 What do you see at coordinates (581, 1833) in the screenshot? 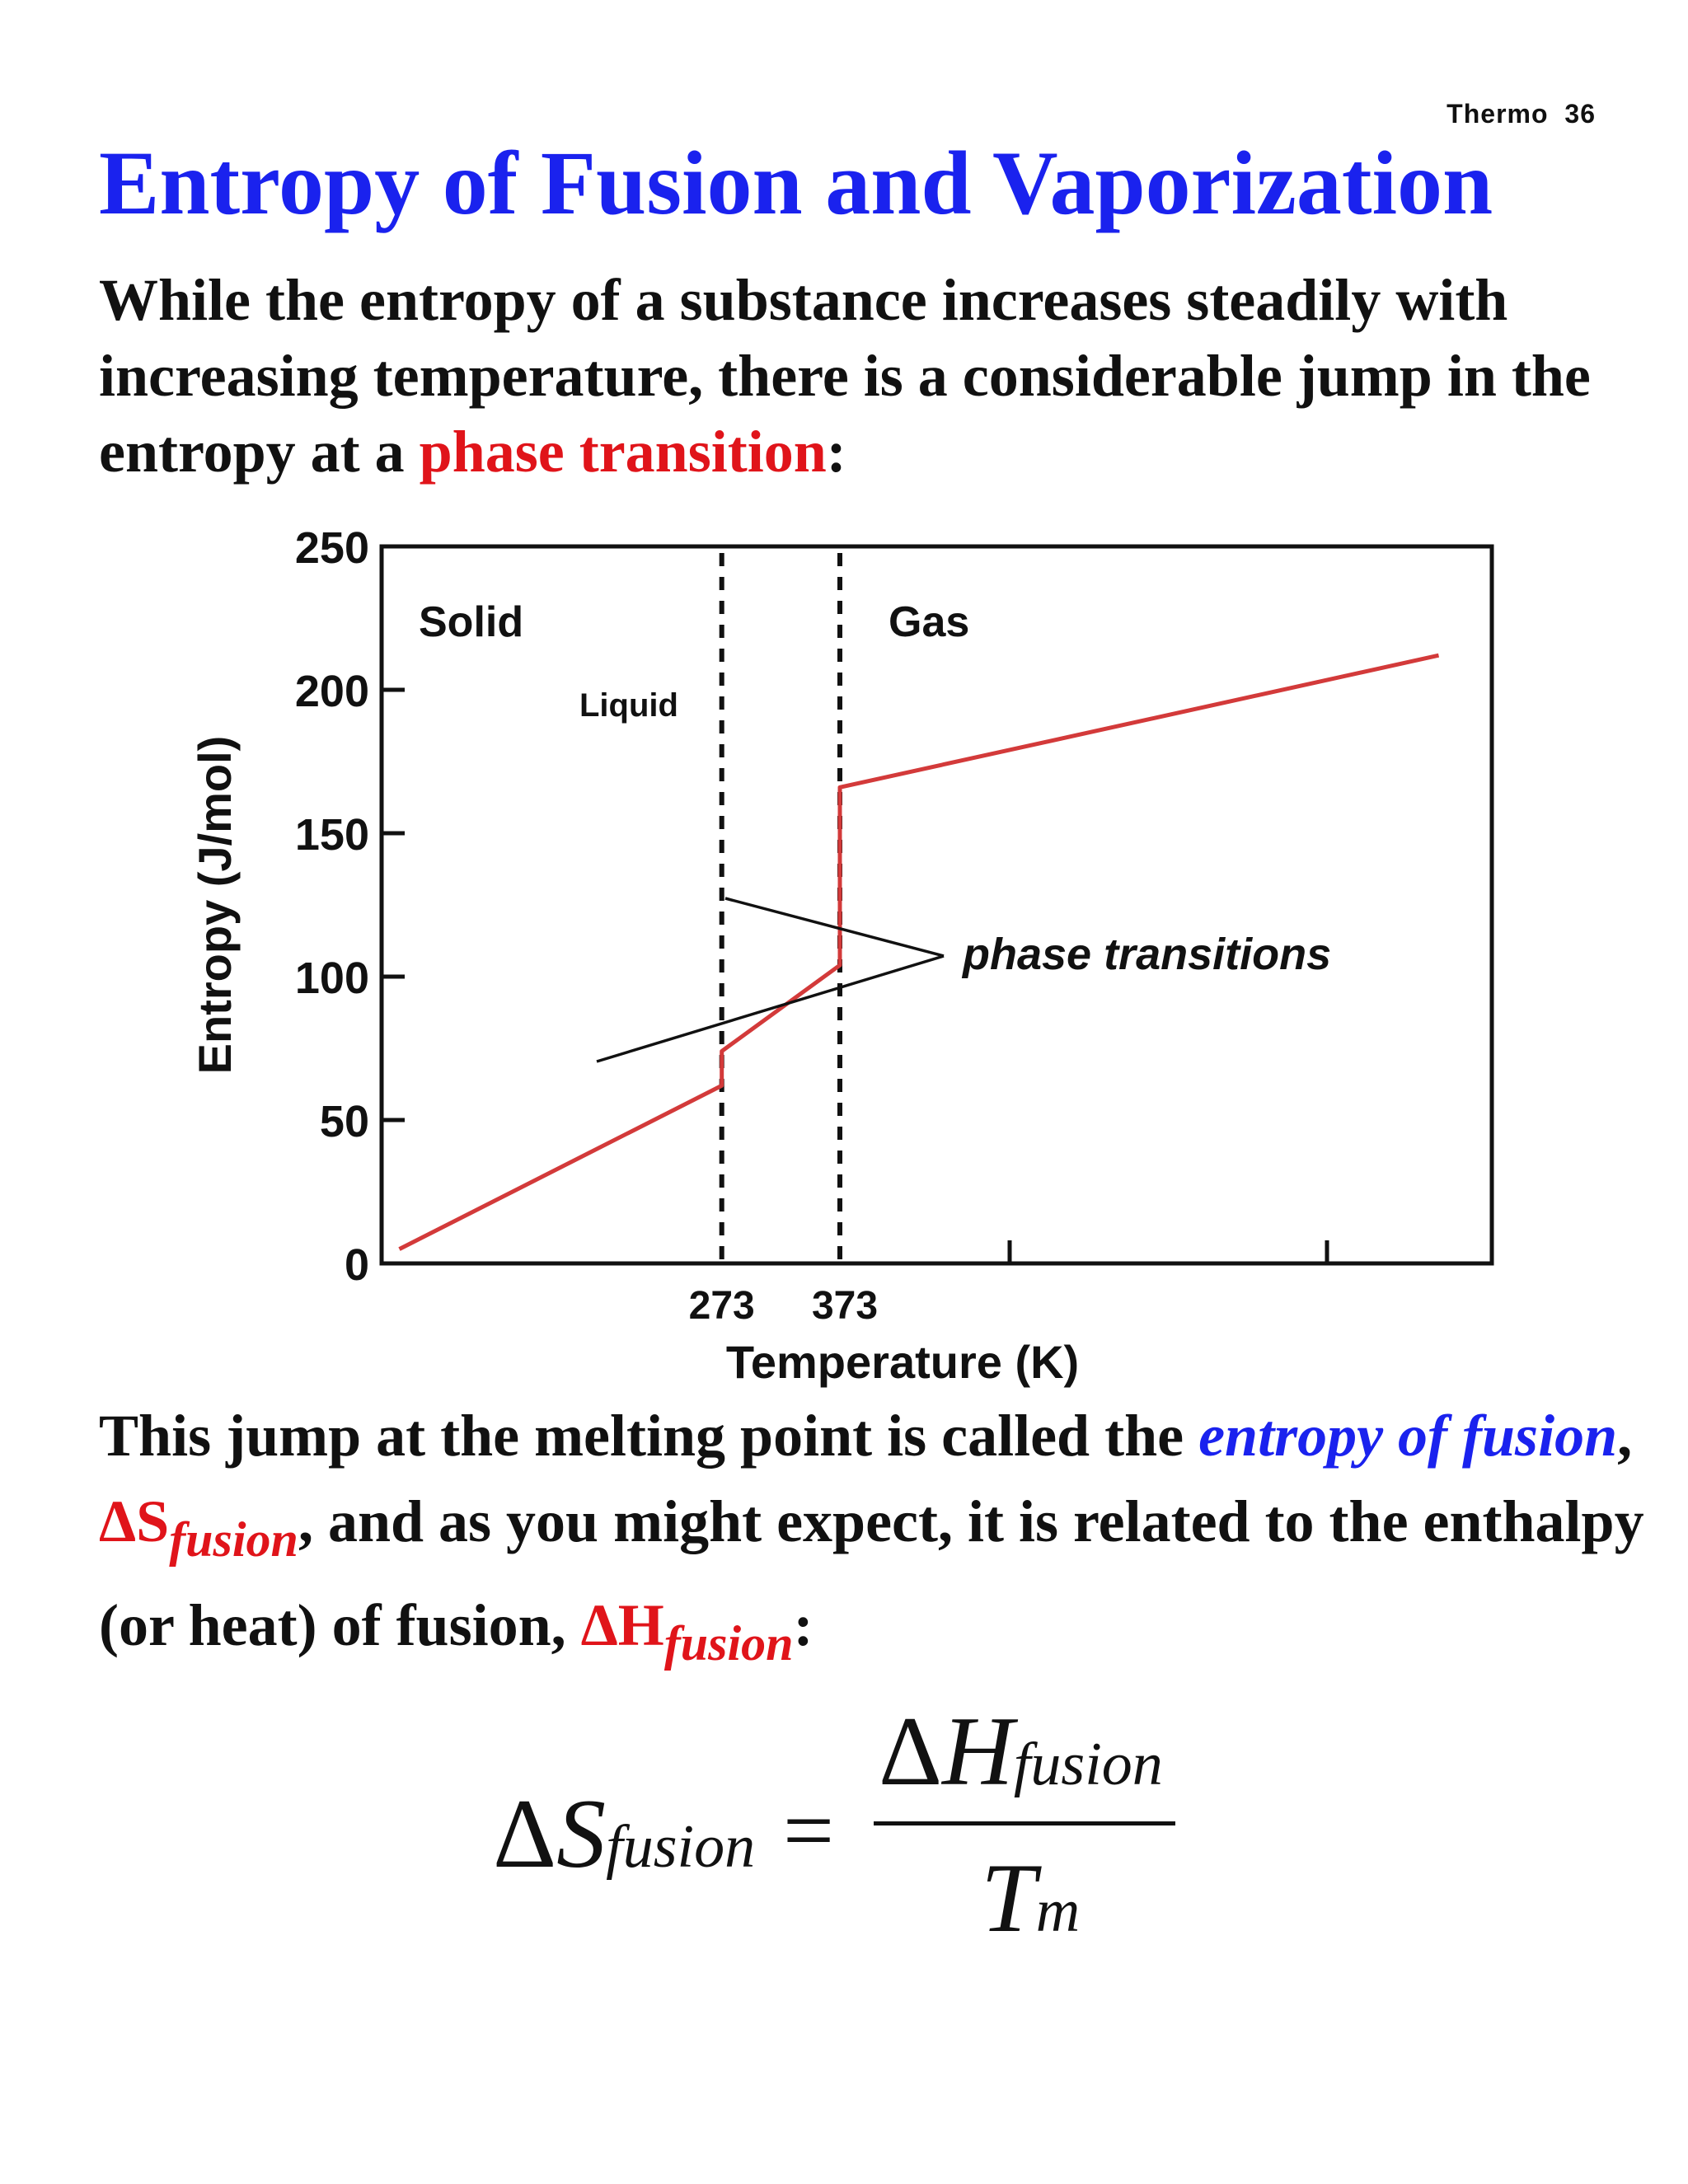
I see `formula-lhs-symbol: S` at bounding box center [581, 1833].